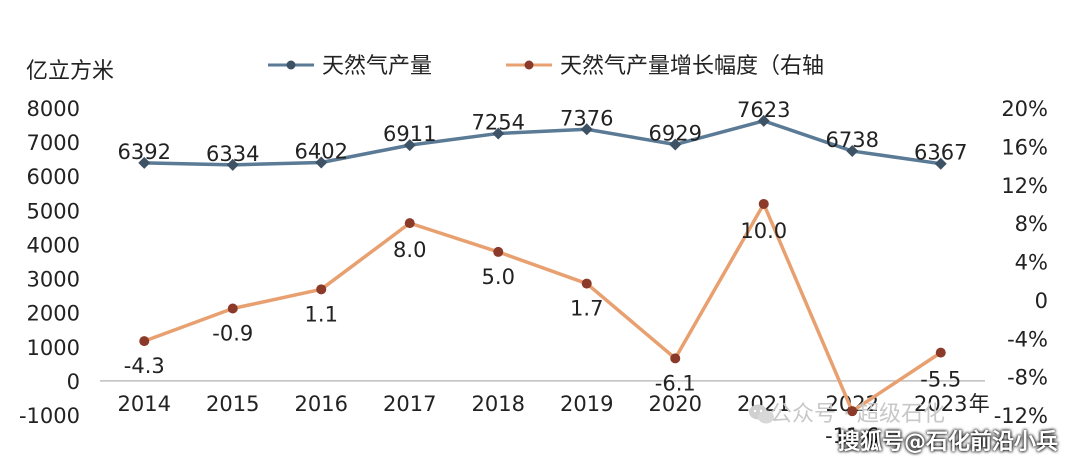  Describe the element at coordinates (321, 152) in the screenshot. I see `data-label-production: 6402` at that location.